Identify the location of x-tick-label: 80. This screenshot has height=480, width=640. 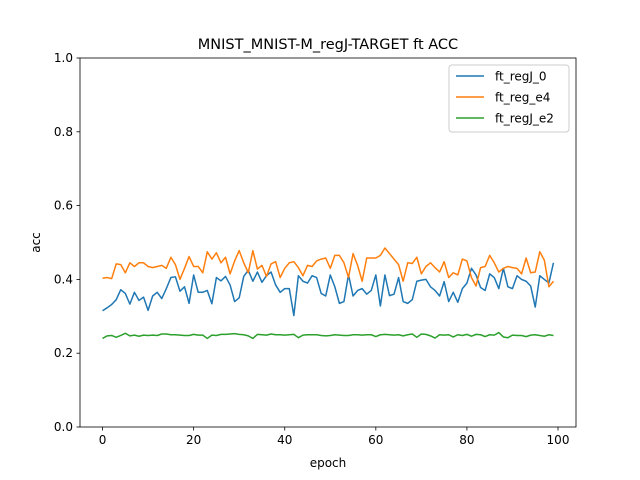
(466, 440).